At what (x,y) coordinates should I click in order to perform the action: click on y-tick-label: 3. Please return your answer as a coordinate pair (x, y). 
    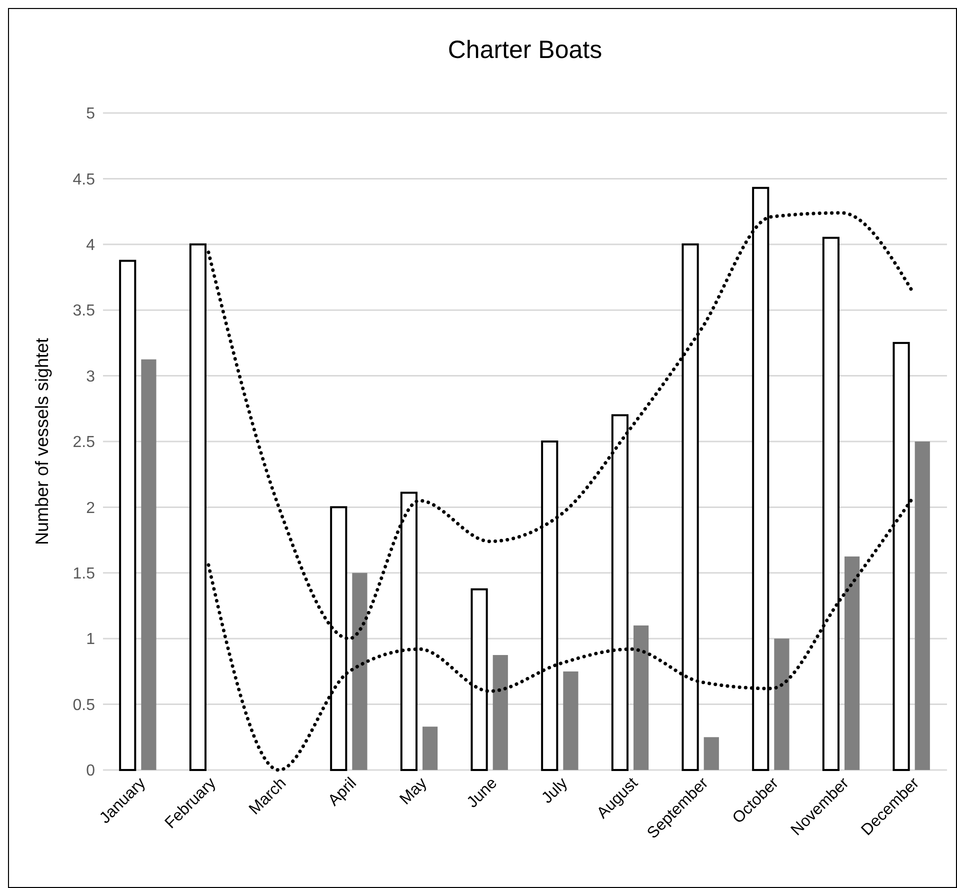
    Looking at the image, I should click on (91, 377).